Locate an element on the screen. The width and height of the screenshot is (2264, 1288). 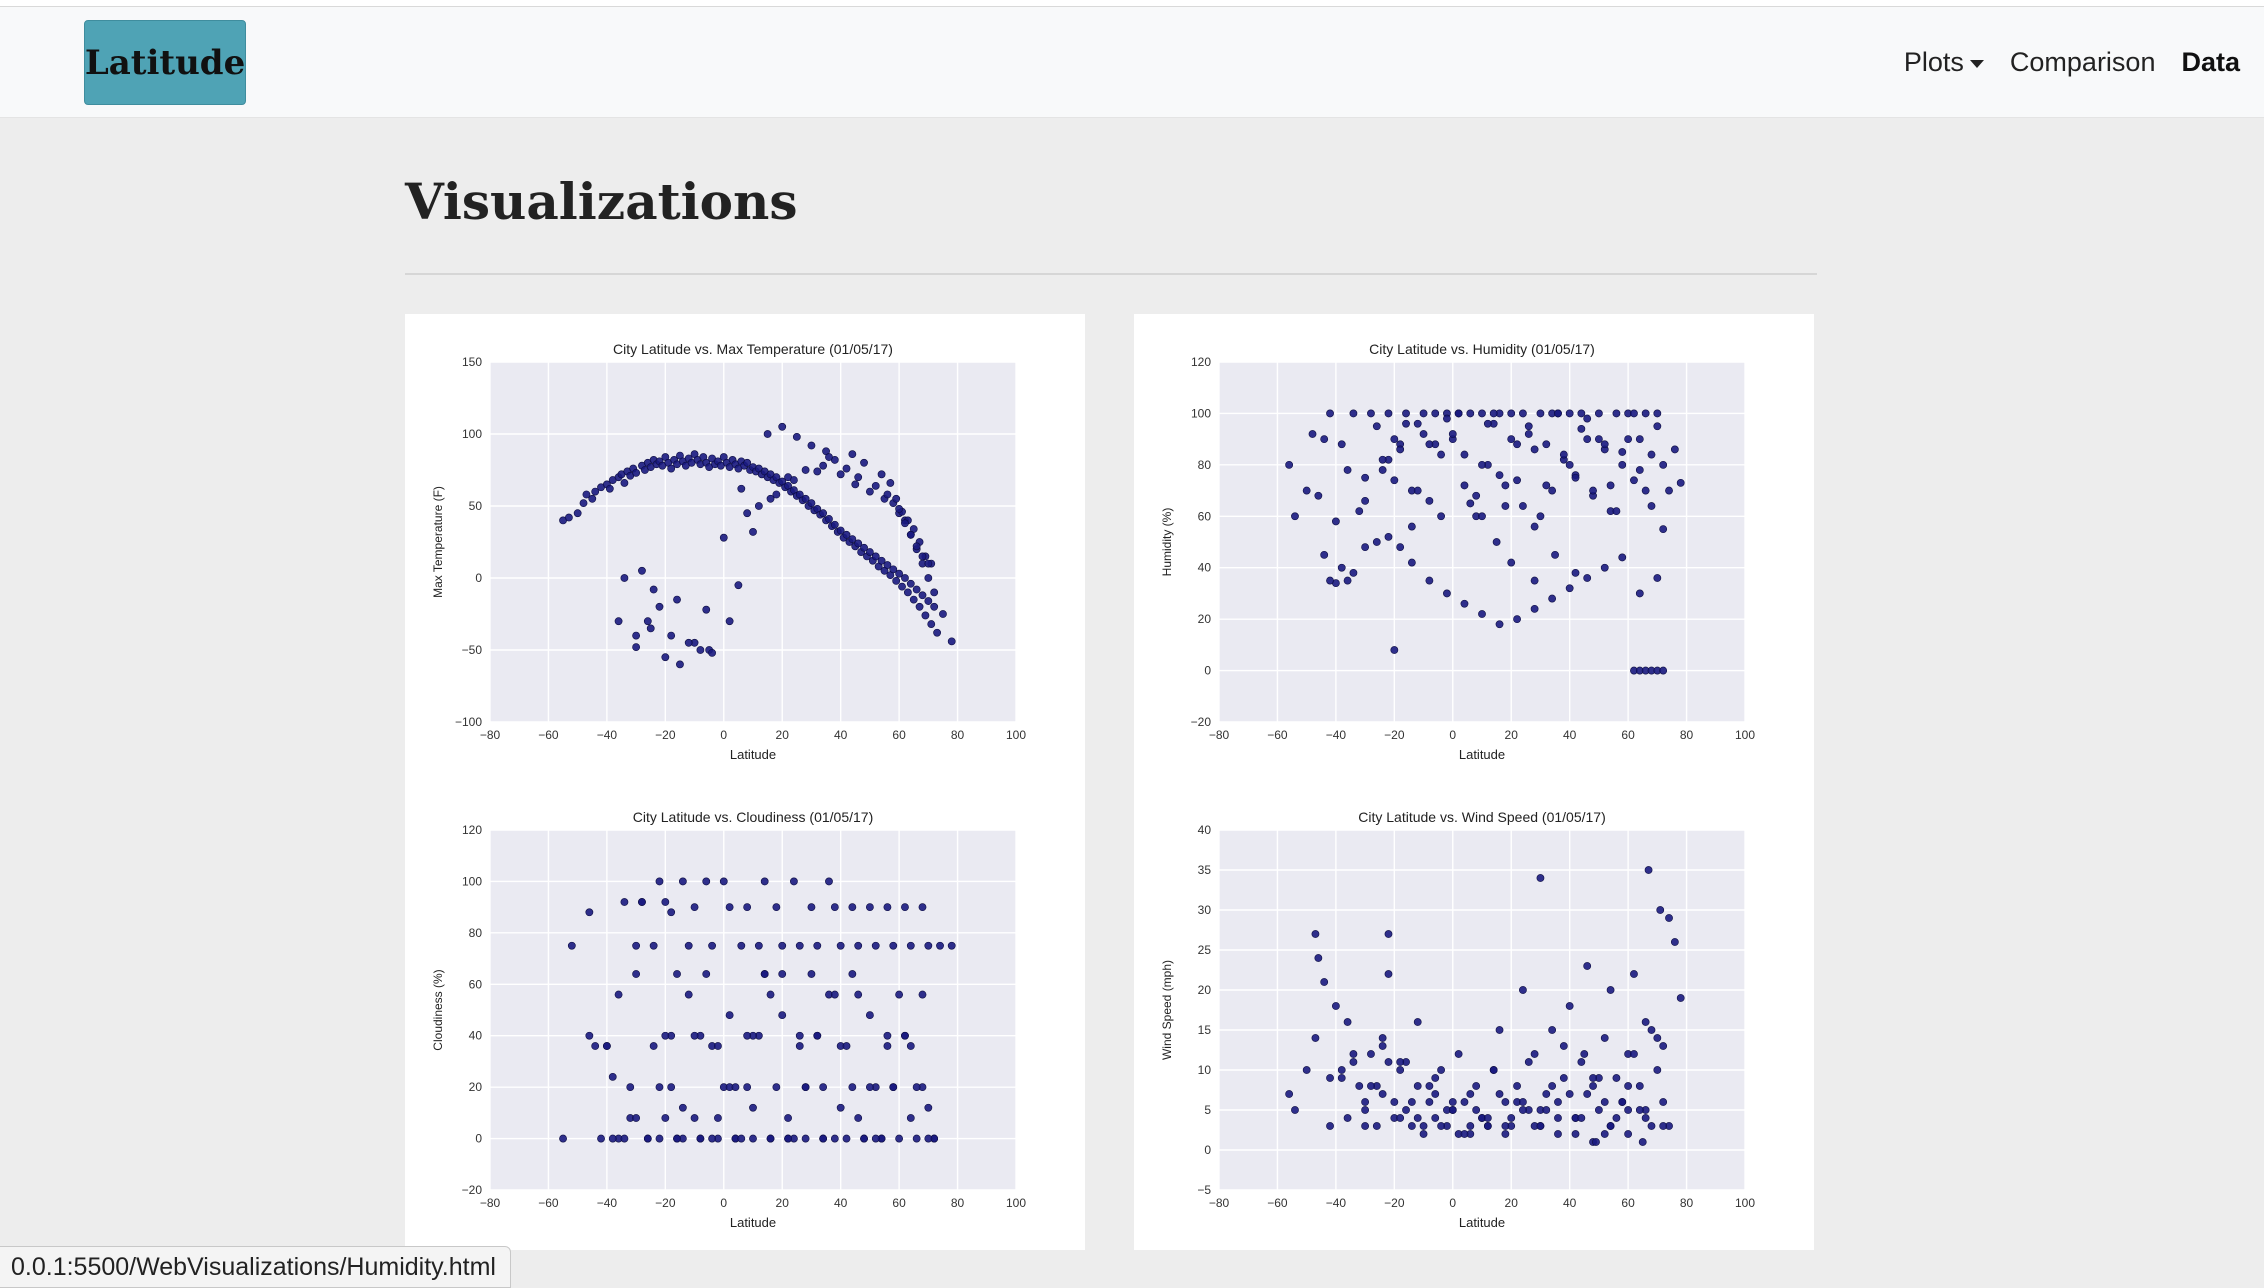
nav-plots-dropdown: Plots is located at coordinates (1944, 62).